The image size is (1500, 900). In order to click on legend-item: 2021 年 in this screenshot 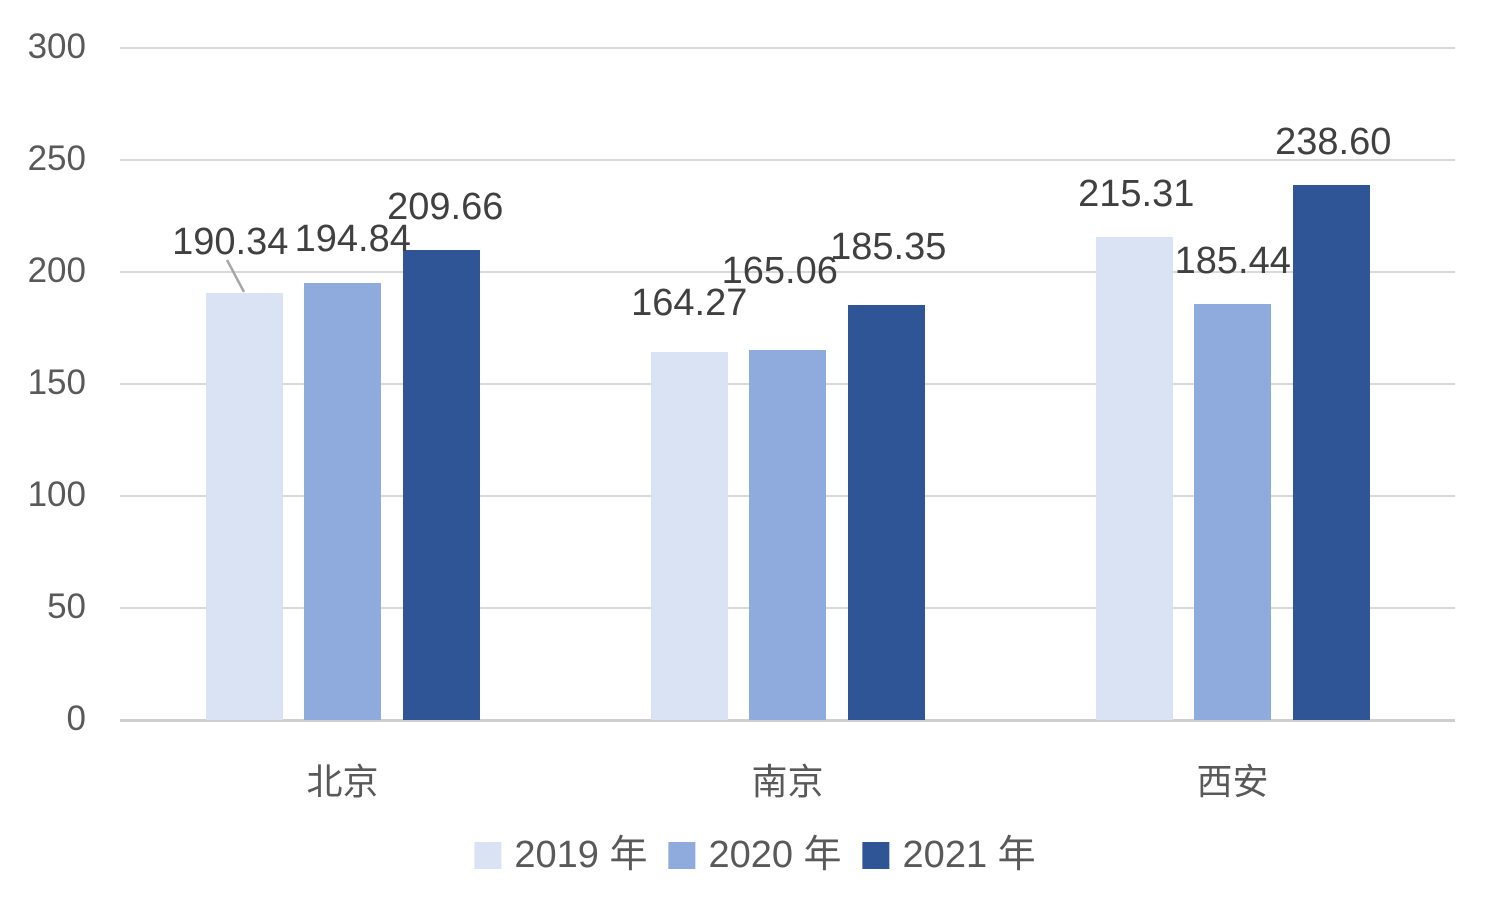, I will do `click(949, 855)`.